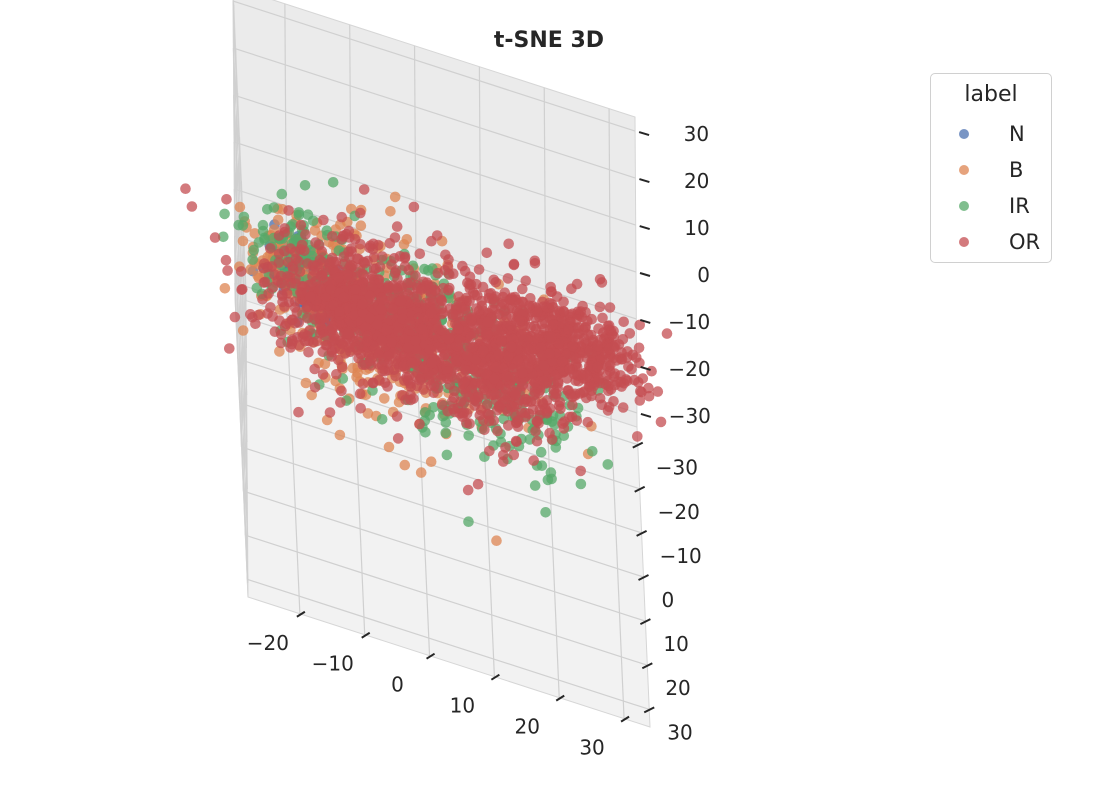 This screenshot has height=800, width=1120. Describe the element at coordinates (431, 656) in the screenshot. I see `x-tick` at that location.